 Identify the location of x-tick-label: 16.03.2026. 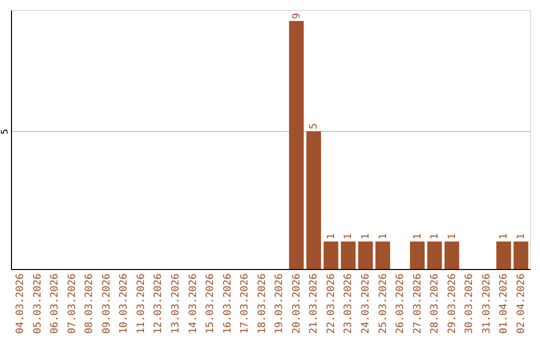
(228, 304).